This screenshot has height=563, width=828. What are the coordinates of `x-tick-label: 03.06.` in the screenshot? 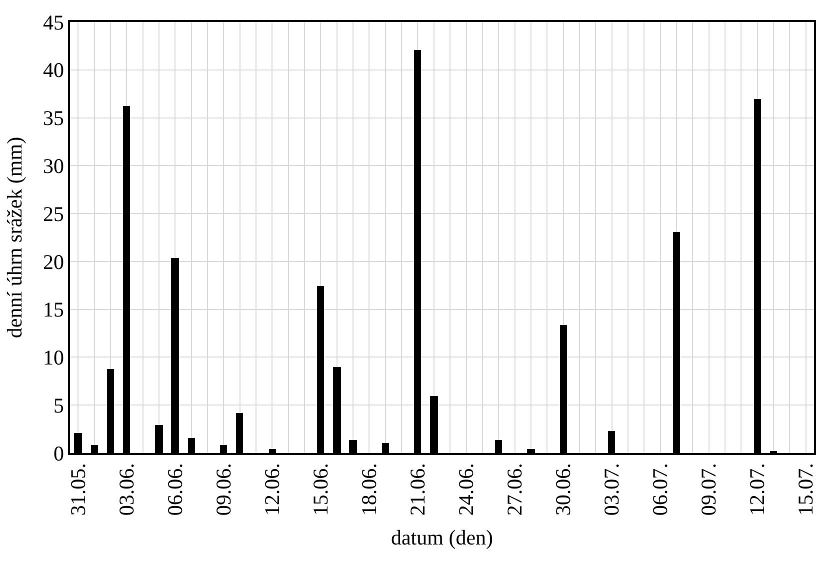 It's located at (126, 489).